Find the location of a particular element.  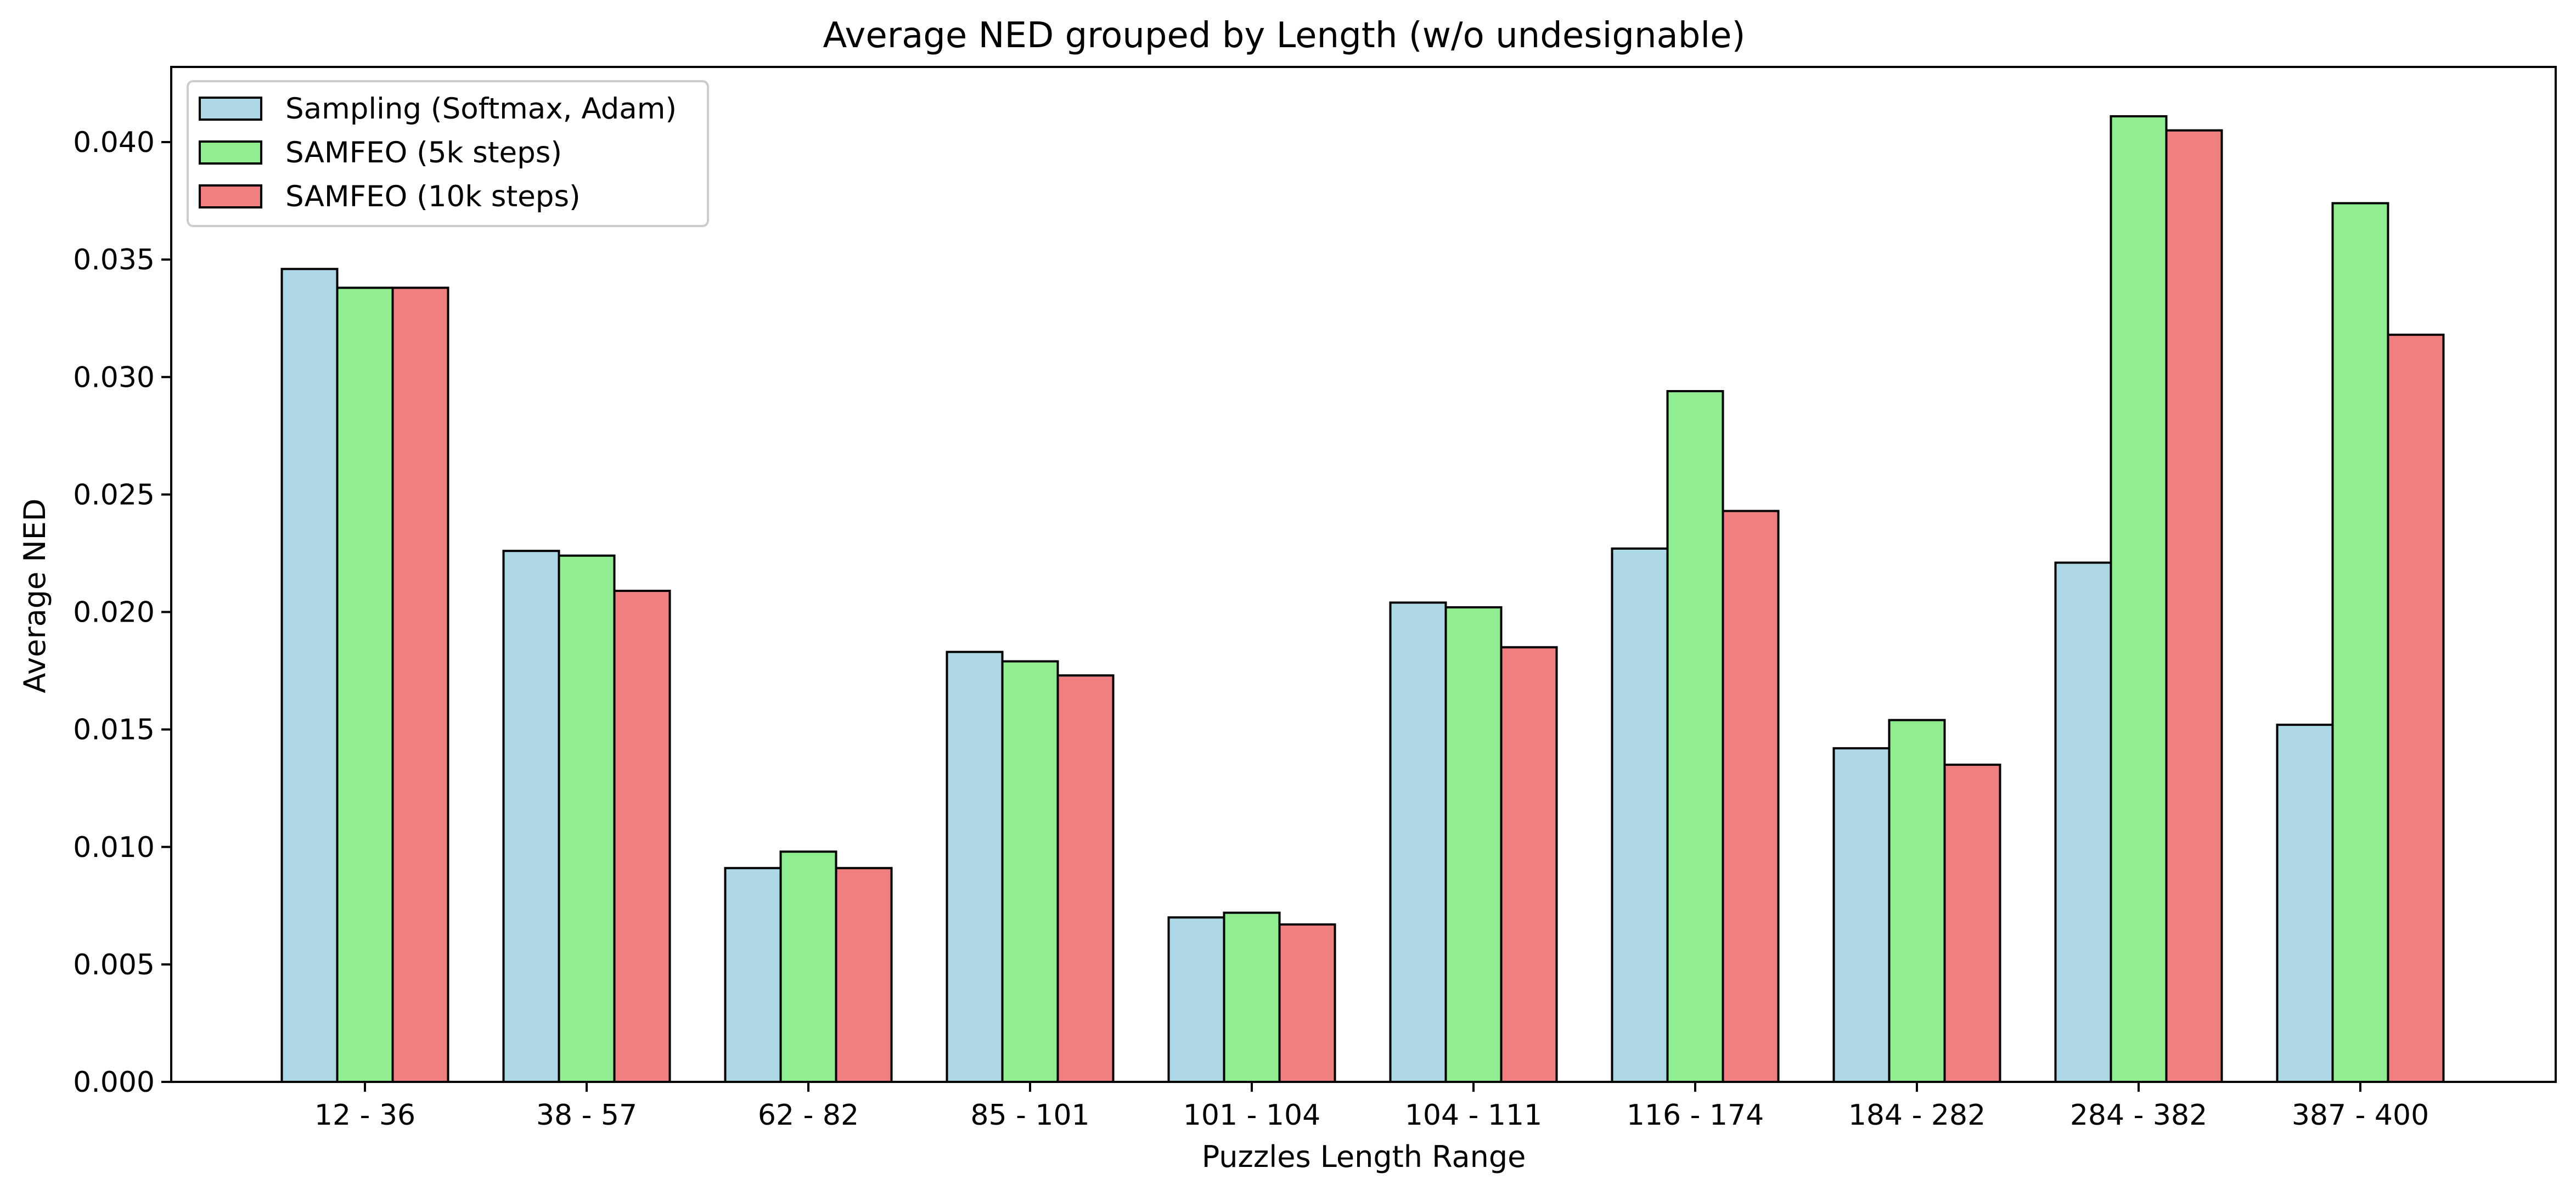

y-tick-label: 0.025 is located at coordinates (114, 494).